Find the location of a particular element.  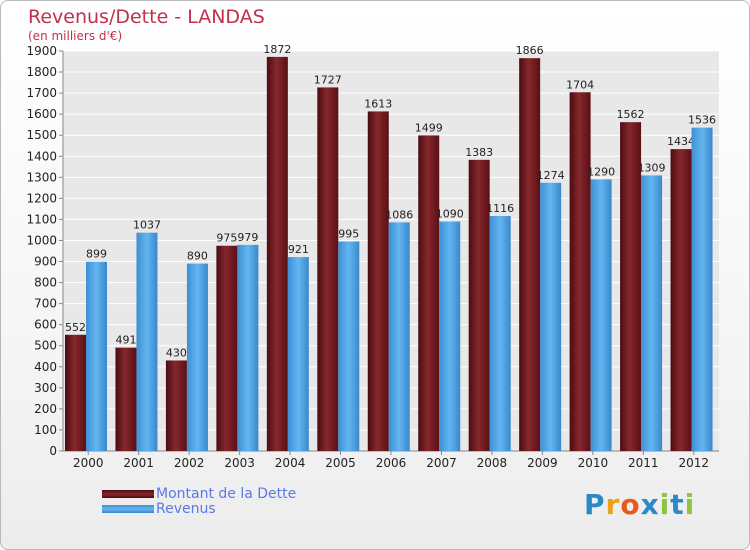

logo-letter: o is located at coordinates (630, 504).